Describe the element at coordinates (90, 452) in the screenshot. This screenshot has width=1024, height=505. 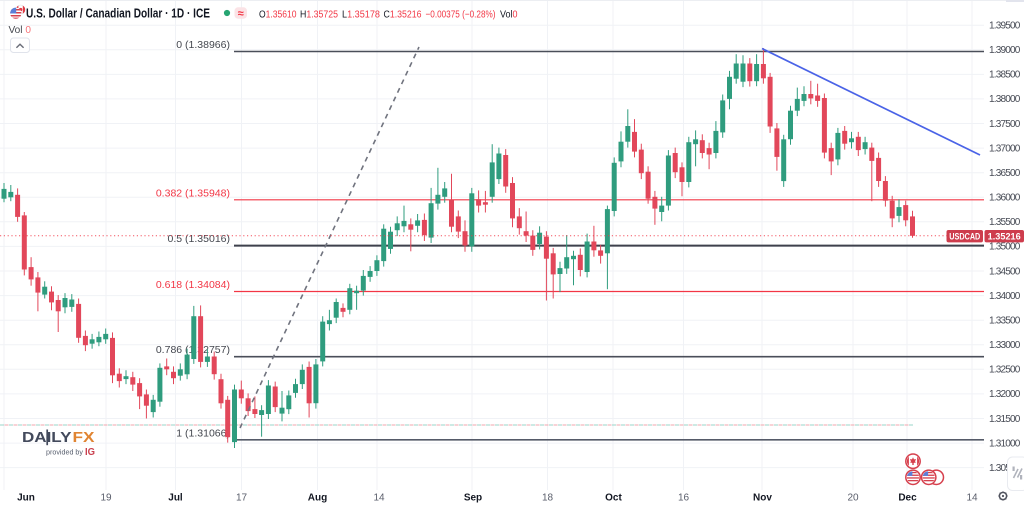
I see `svg-text: IG` at that location.